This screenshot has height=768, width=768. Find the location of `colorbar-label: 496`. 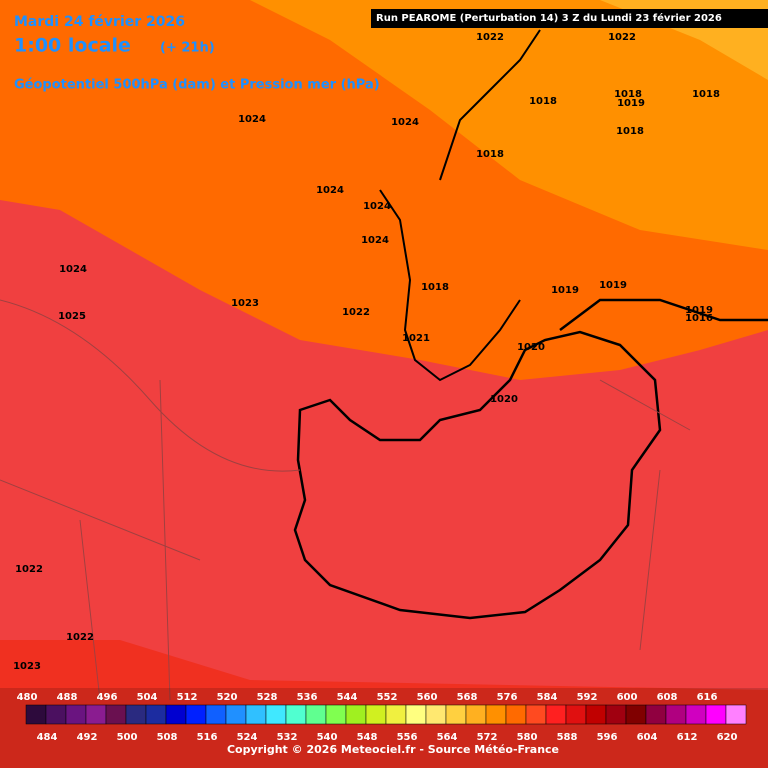

colorbar-label: 496 is located at coordinates (107, 697).